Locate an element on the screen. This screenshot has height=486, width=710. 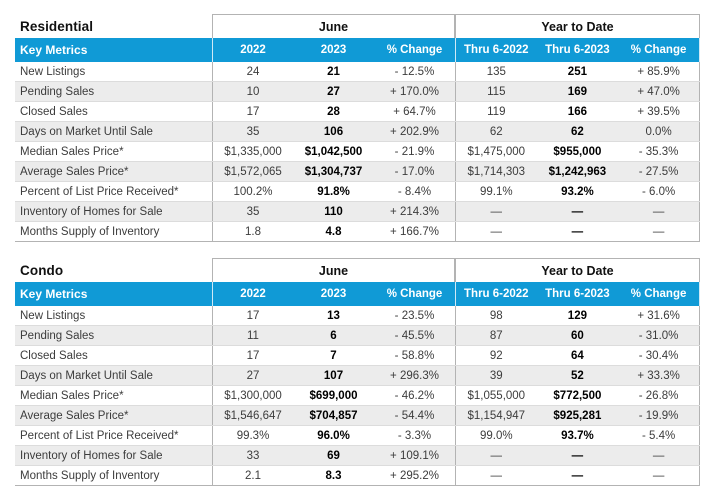
metric-value: - 45.5% is located at coordinates (414, 335).